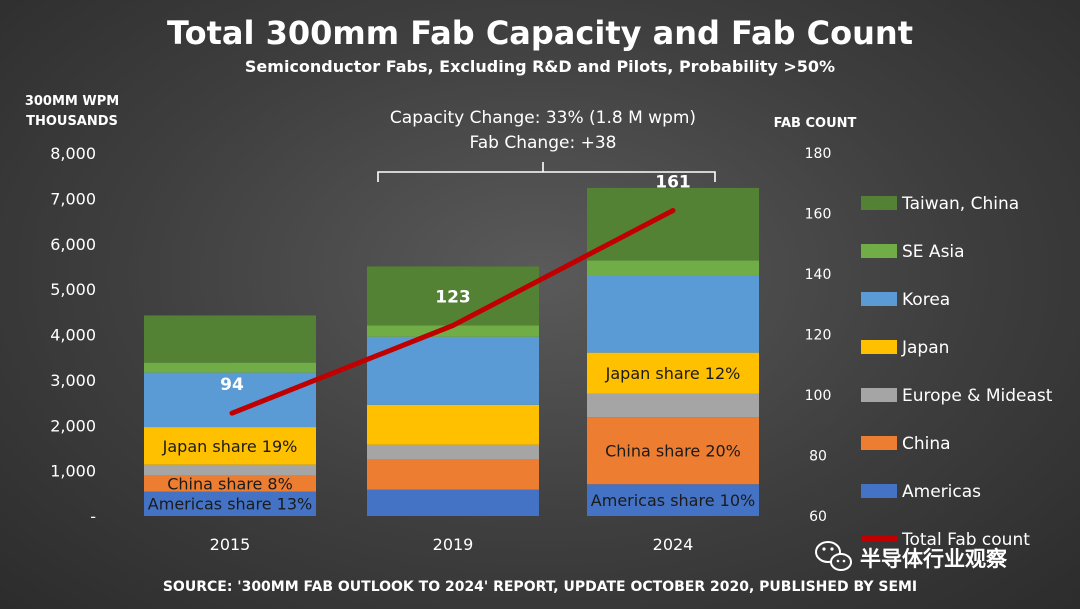 Image resolution: width=1080 pixels, height=609 pixels. I want to click on legend-label-americas: Americas, so click(941, 492).